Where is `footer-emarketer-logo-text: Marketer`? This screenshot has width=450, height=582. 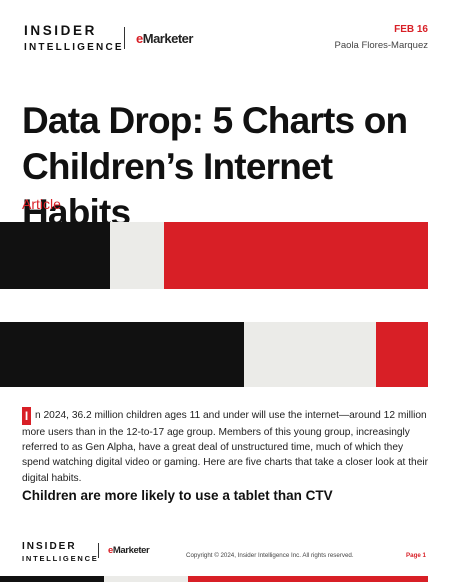 footer-emarketer-logo-text: Marketer is located at coordinates (131, 550).